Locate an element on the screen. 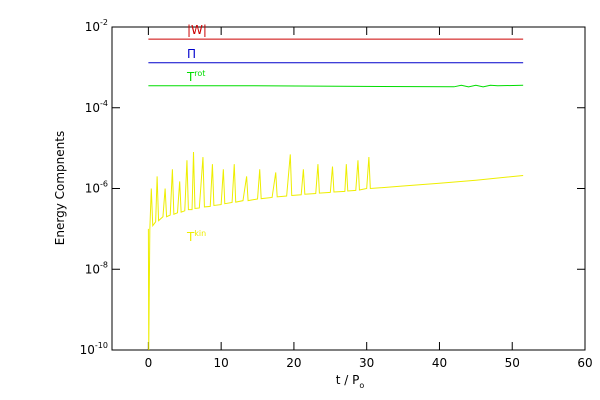 The image size is (600, 400). series-label: |W| is located at coordinates (197, 30).